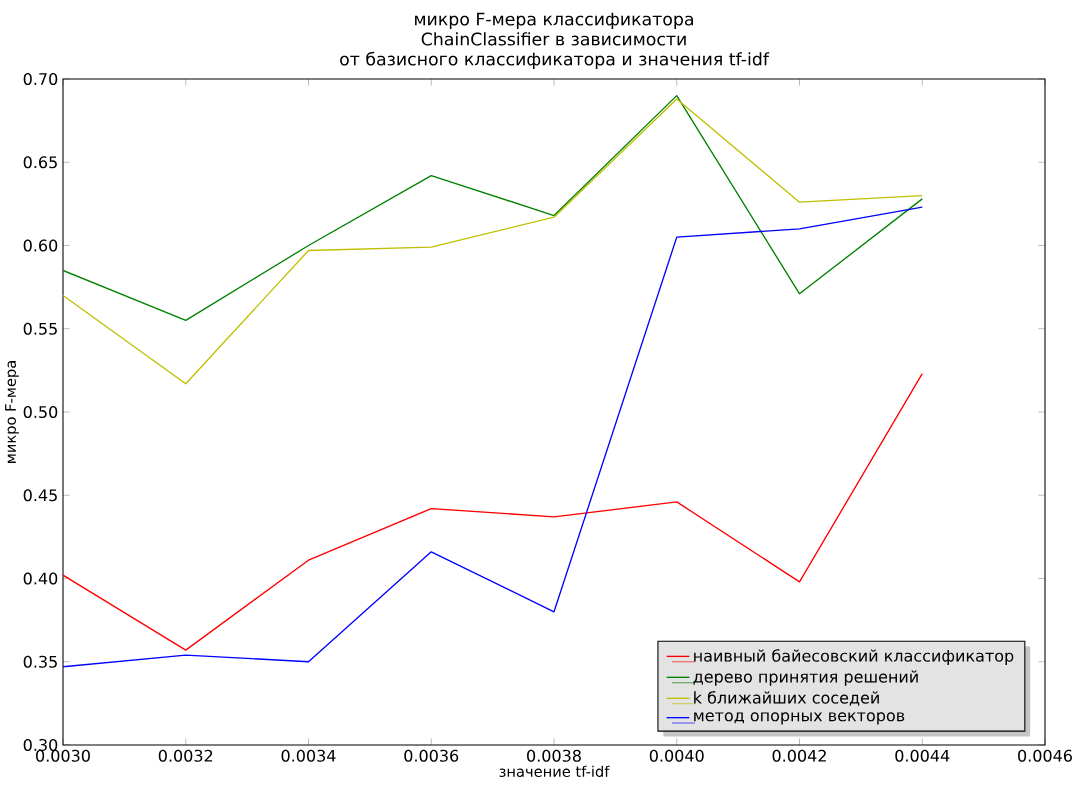 This screenshot has height=796, width=1085. Describe the element at coordinates (854, 657) in the screenshot. I see `legend-label: наивный байесовский классификатор` at that location.